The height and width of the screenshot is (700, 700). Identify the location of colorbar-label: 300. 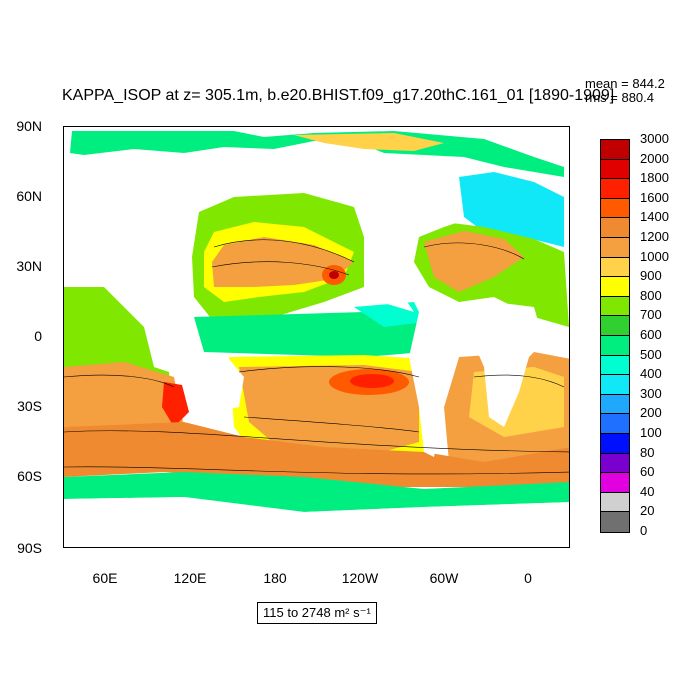
(651, 393).